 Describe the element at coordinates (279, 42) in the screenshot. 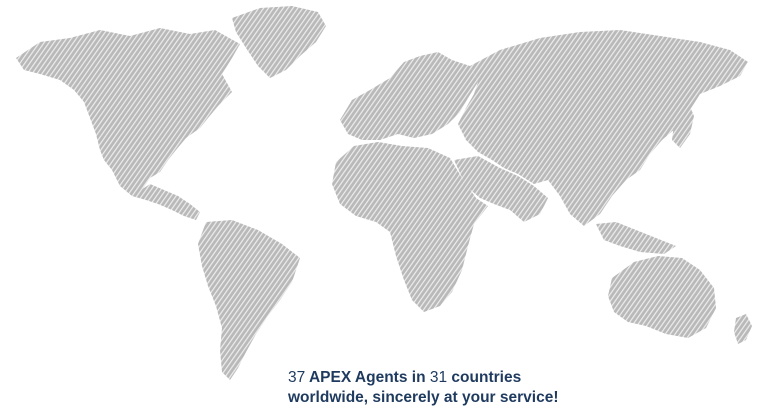

I see `greenland` at that location.